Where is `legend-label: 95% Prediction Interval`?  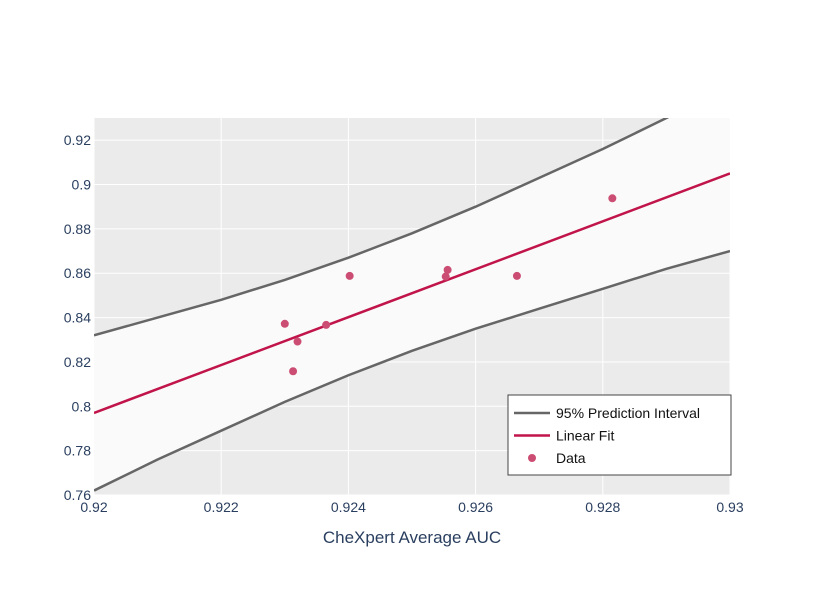 legend-label: 95% Prediction Interval is located at coordinates (628, 413).